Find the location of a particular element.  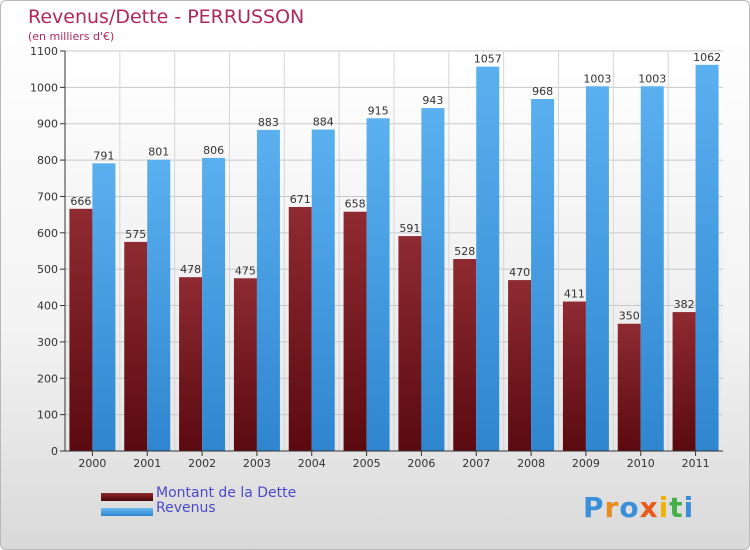

data-label-revenue: 915 is located at coordinates (378, 110).